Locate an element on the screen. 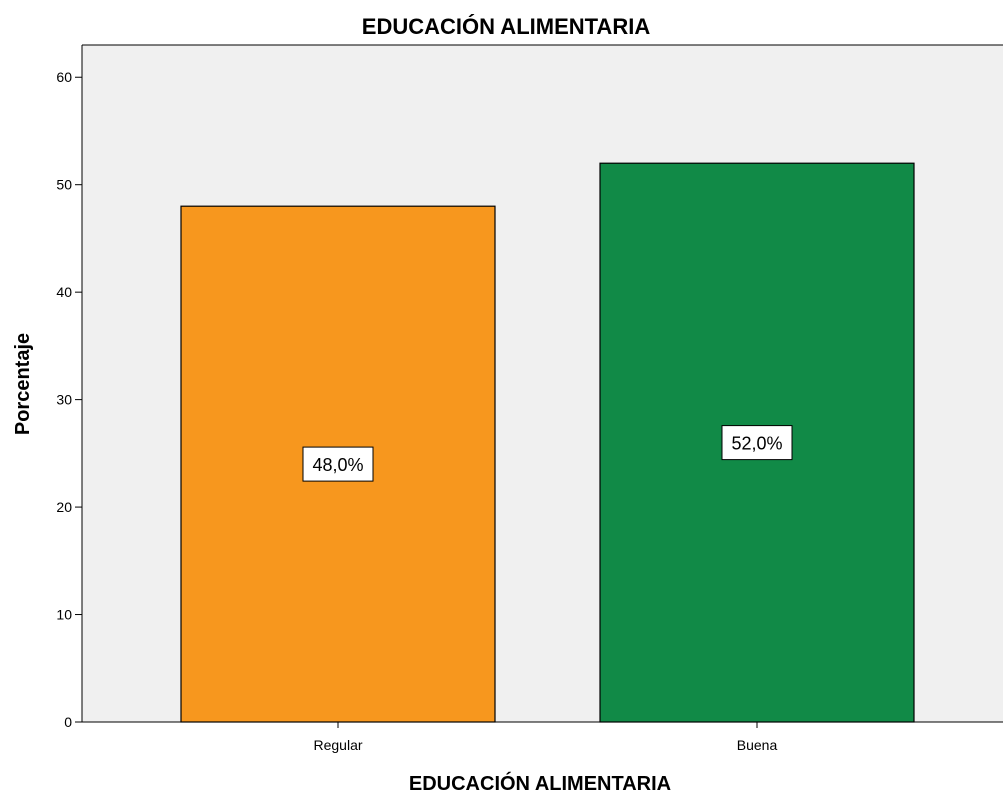 This screenshot has width=1003, height=801. data-label: 48,0% is located at coordinates (337, 465).